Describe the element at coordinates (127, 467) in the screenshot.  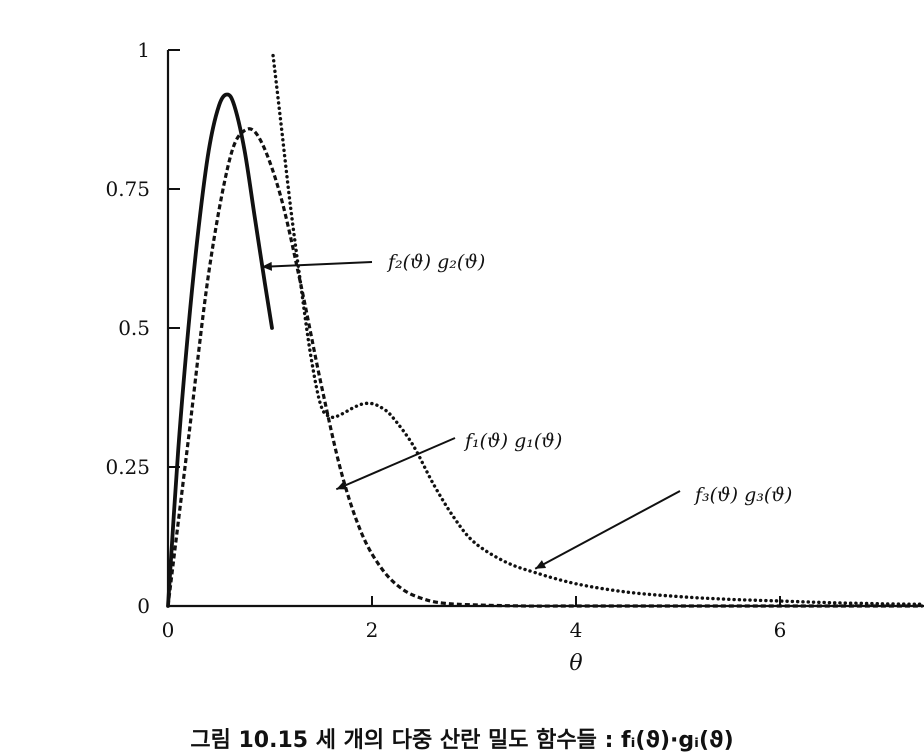
I see `y-tick-label: 0.25` at that location.